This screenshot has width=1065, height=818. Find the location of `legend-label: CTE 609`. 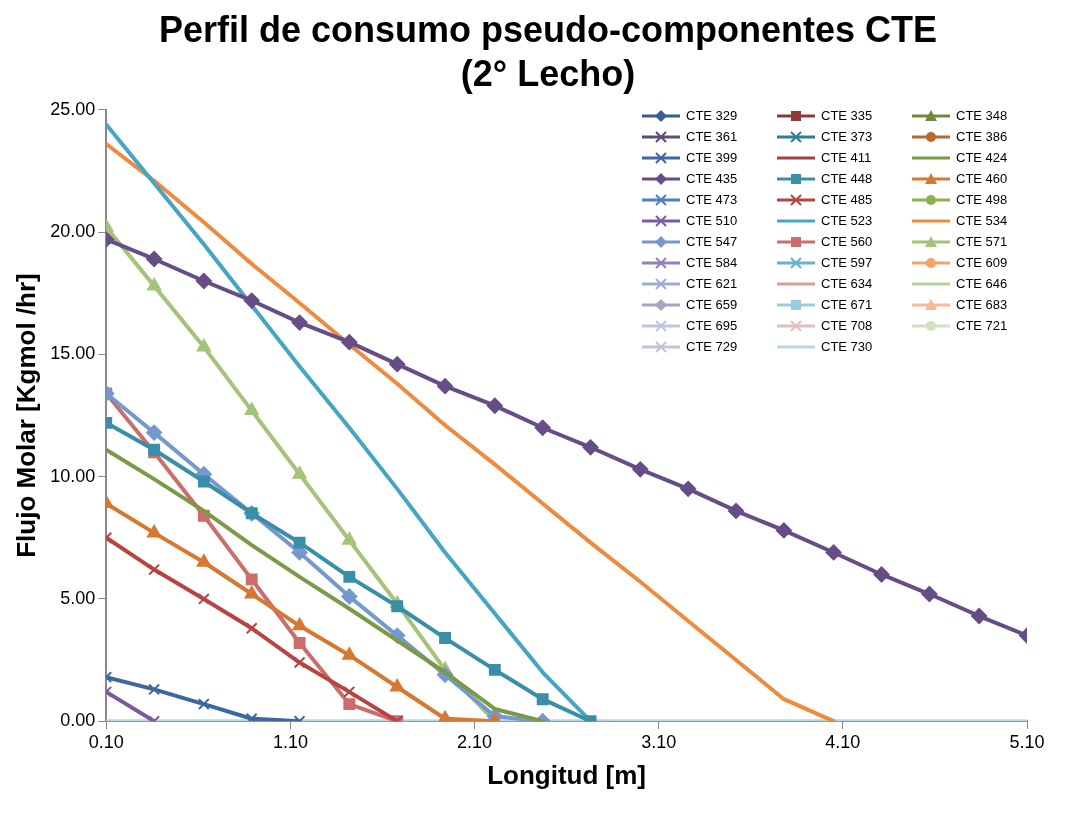

legend-label: CTE 609 is located at coordinates (982, 262).